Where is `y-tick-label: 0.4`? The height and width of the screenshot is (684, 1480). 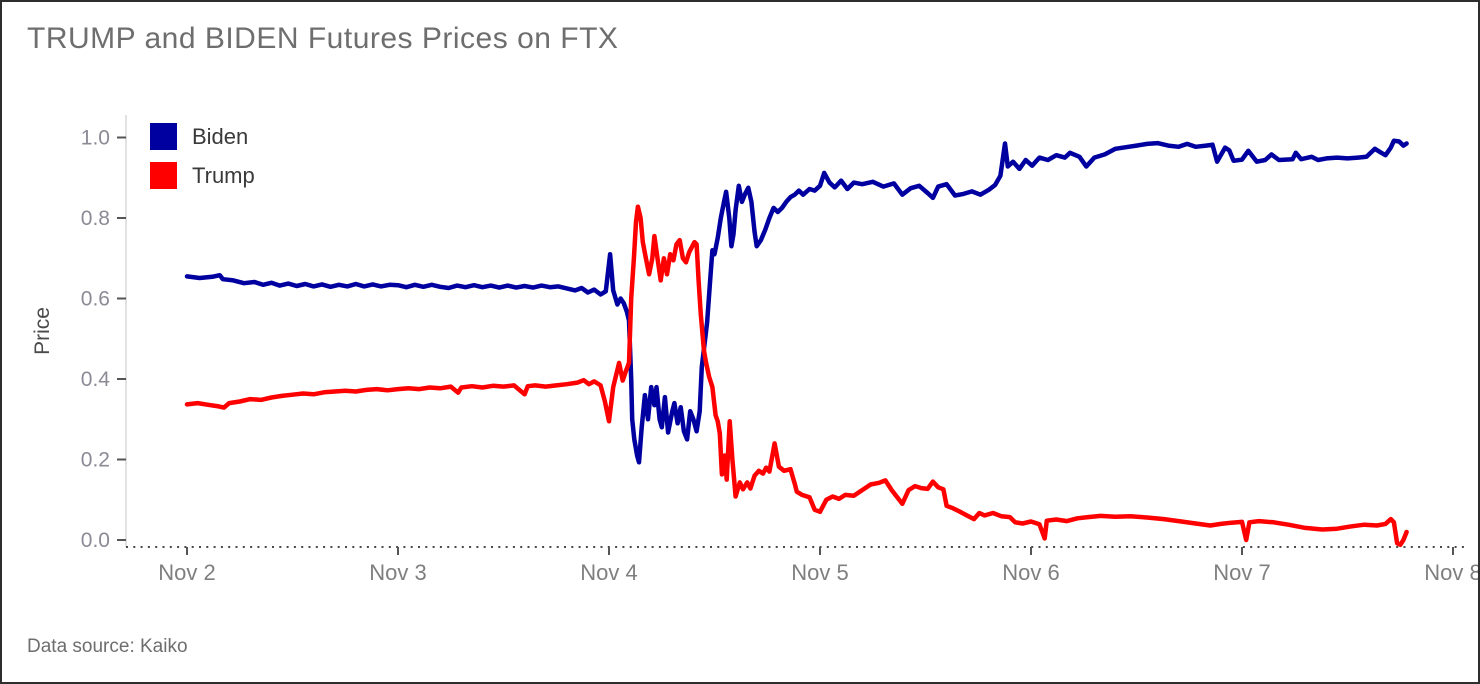 y-tick-label: 0.4 is located at coordinates (96, 379).